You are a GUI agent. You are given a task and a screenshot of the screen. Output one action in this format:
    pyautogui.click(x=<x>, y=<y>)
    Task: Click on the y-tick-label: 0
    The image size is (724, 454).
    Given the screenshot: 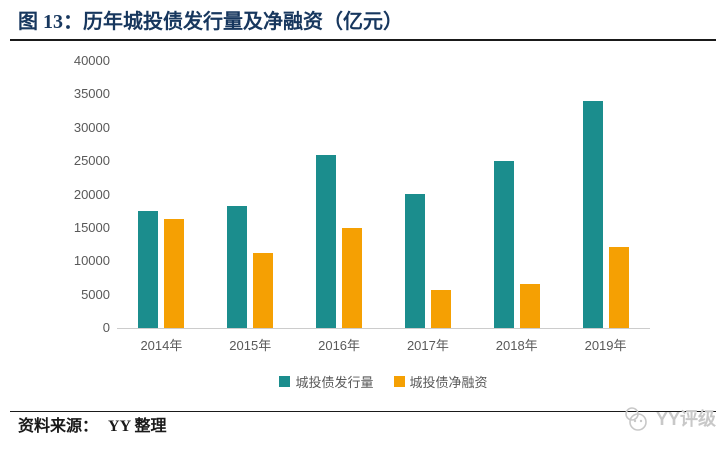 What is the action you would take?
    pyautogui.click(x=106, y=327)
    